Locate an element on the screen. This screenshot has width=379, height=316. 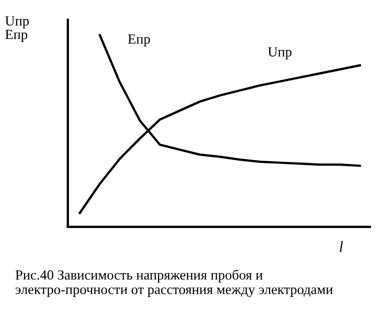
series-label: Епр is located at coordinates (139, 40).